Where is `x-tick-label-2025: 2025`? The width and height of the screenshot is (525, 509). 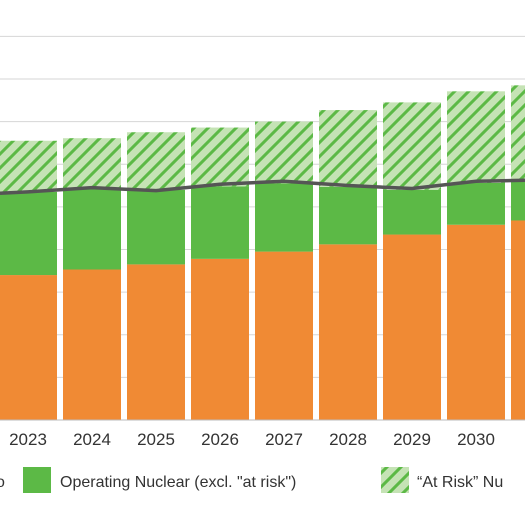
x-tick-label-2025: 2025 is located at coordinates (156, 439).